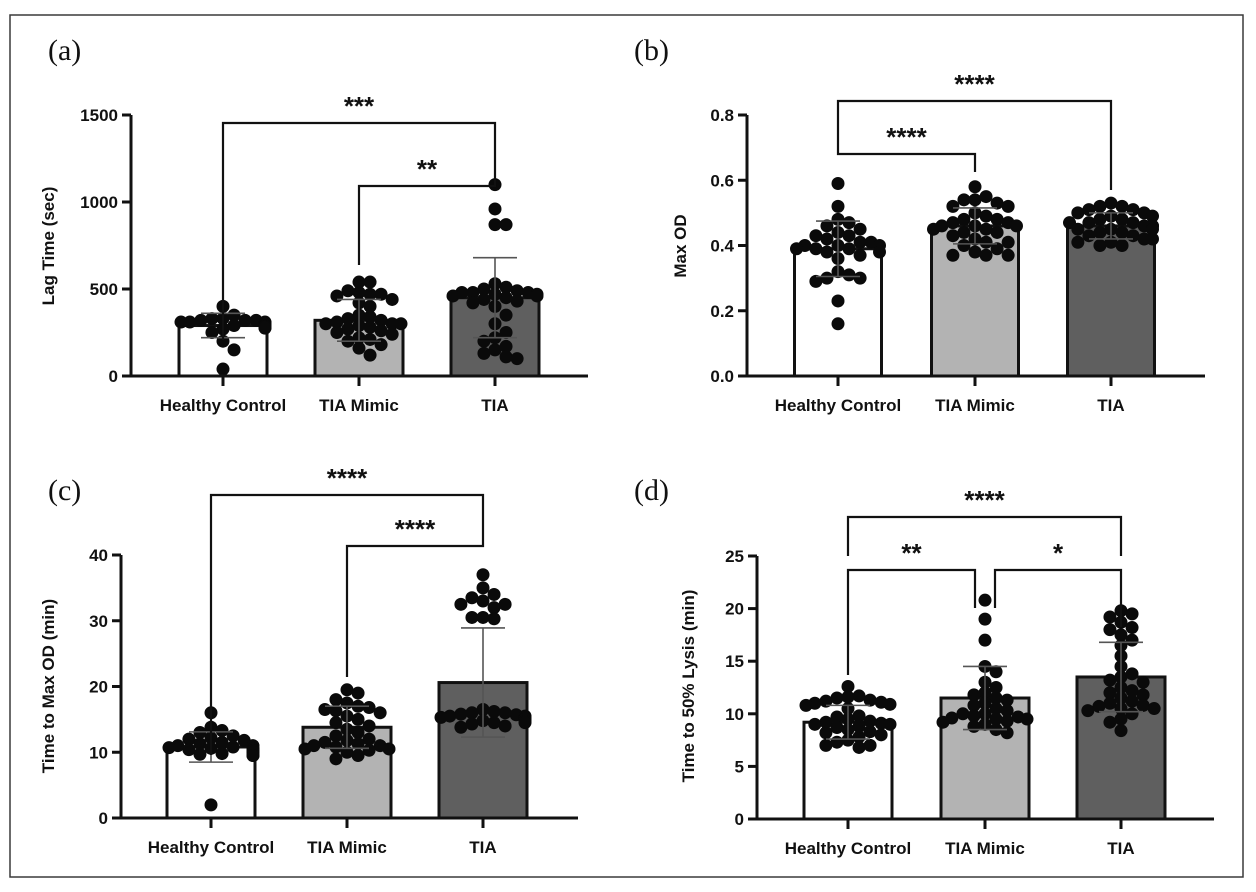 The height and width of the screenshot is (892, 1256). Describe the element at coordinates (1058, 553) in the screenshot. I see `significance-label: *` at that location.